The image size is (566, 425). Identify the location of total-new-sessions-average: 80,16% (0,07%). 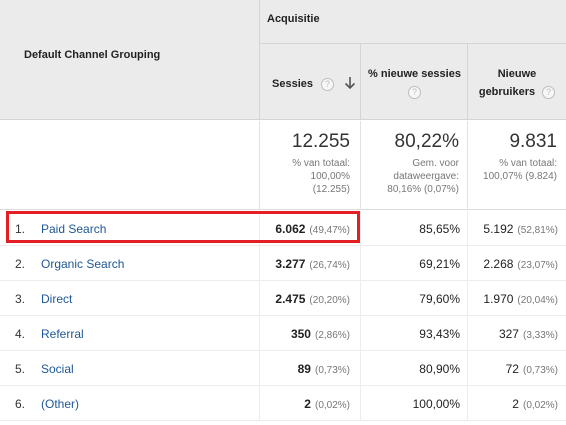
(410, 189).